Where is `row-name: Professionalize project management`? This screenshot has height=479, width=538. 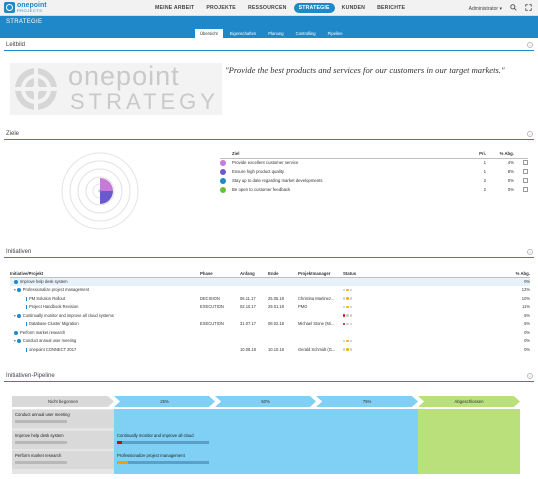
row-name: Professionalize project management is located at coordinates (55, 290).